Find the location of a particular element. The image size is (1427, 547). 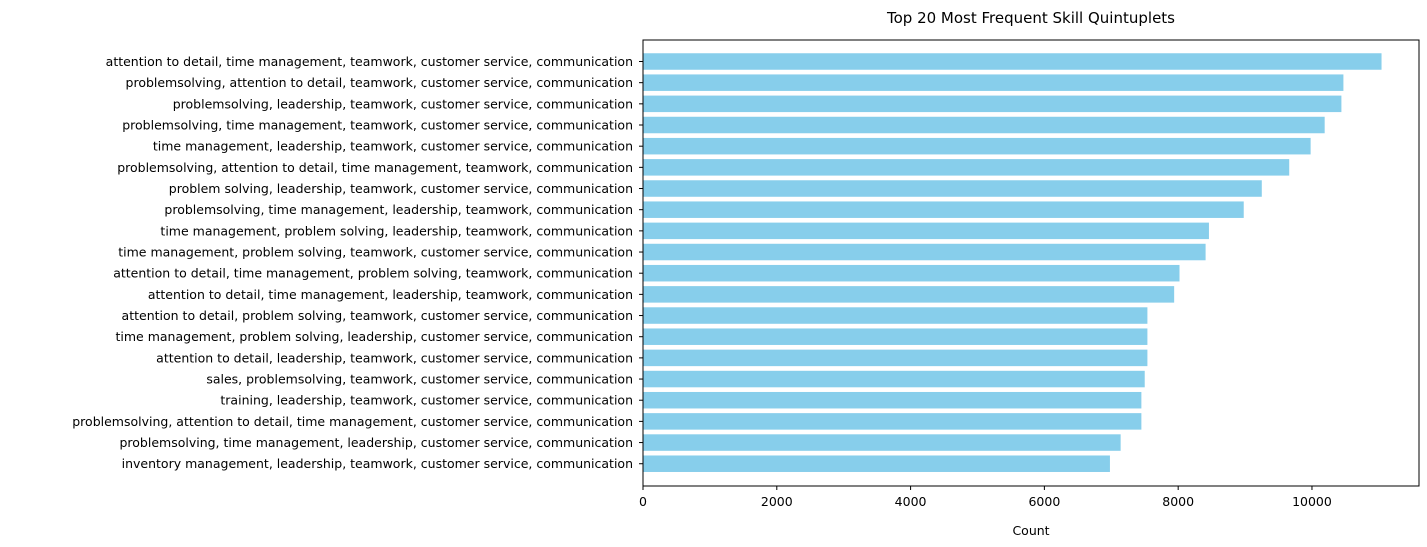

chart-title: Top 20 Most Frequent Skill Quintuplets is located at coordinates (1030, 18).